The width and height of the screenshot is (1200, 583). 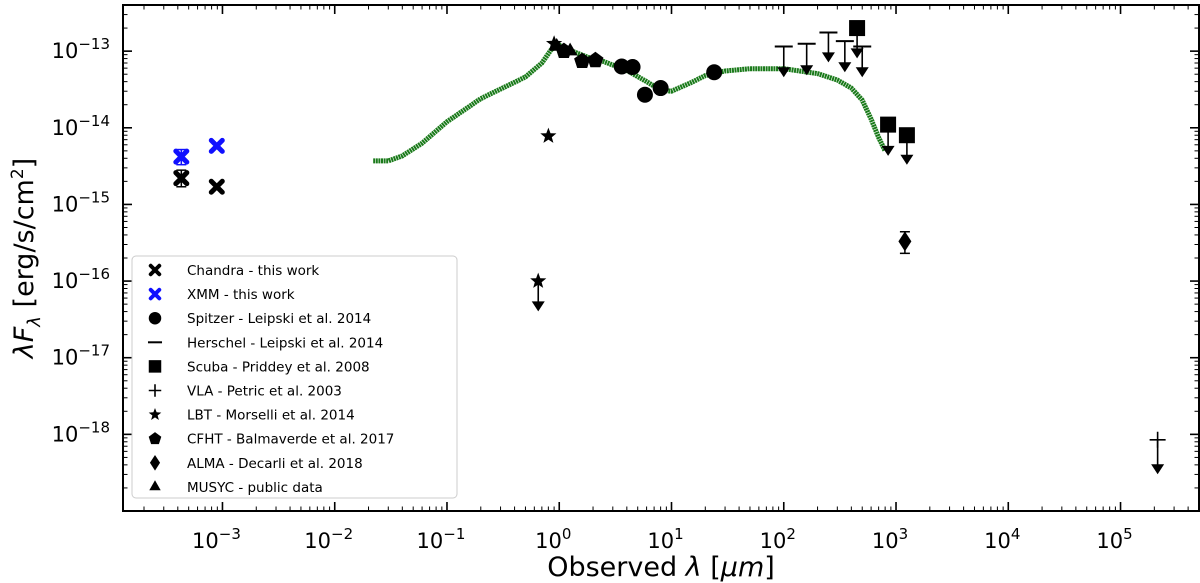 I want to click on legend-label: Chandra - this work, so click(x=253, y=271).